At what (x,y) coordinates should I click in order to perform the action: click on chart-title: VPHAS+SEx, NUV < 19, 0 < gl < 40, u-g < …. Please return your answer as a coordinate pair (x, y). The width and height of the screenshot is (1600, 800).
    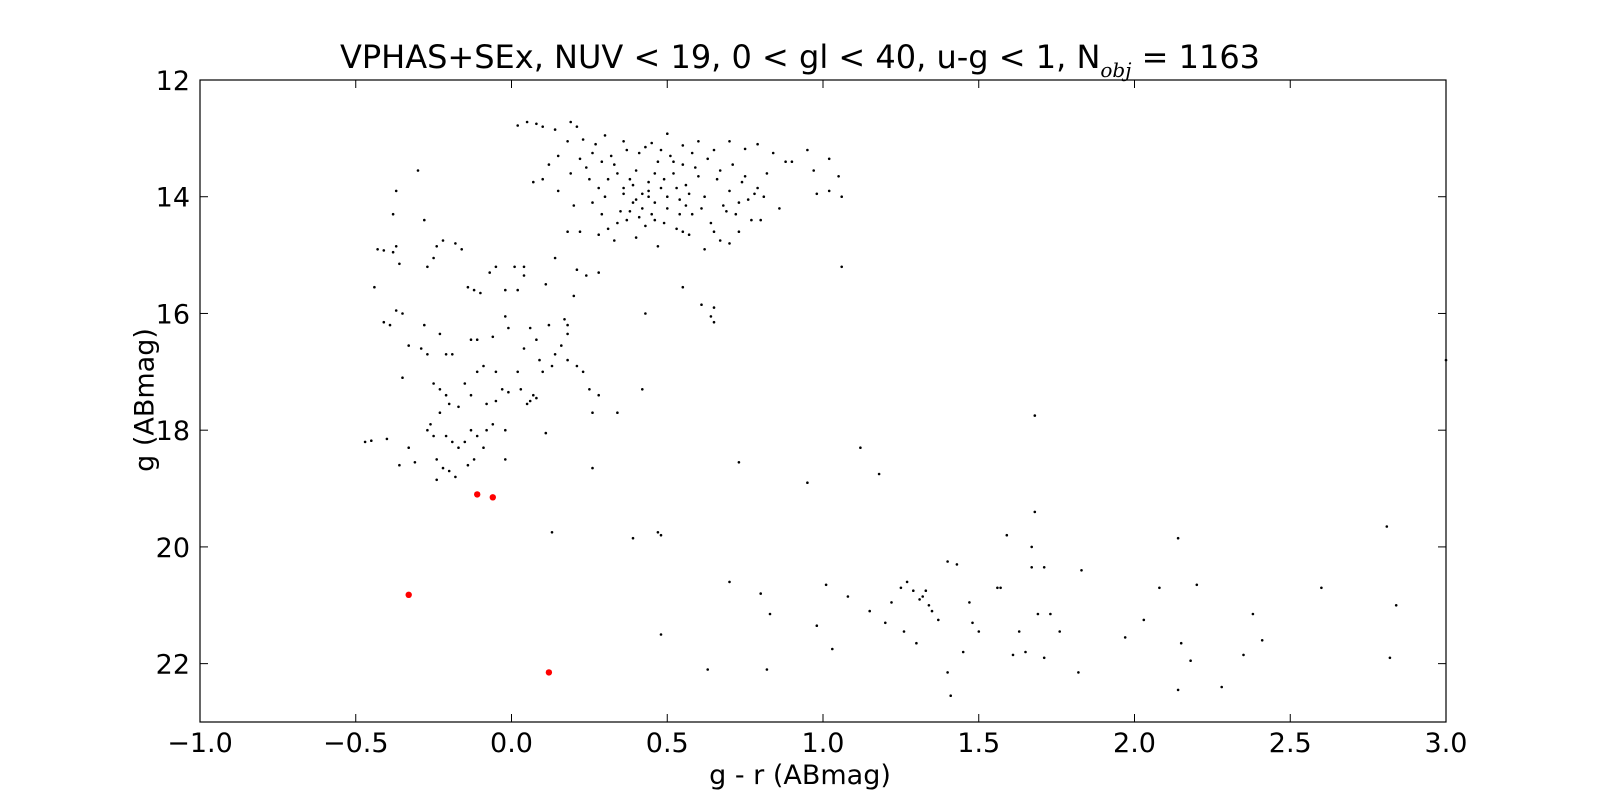
    Looking at the image, I should click on (800, 60).